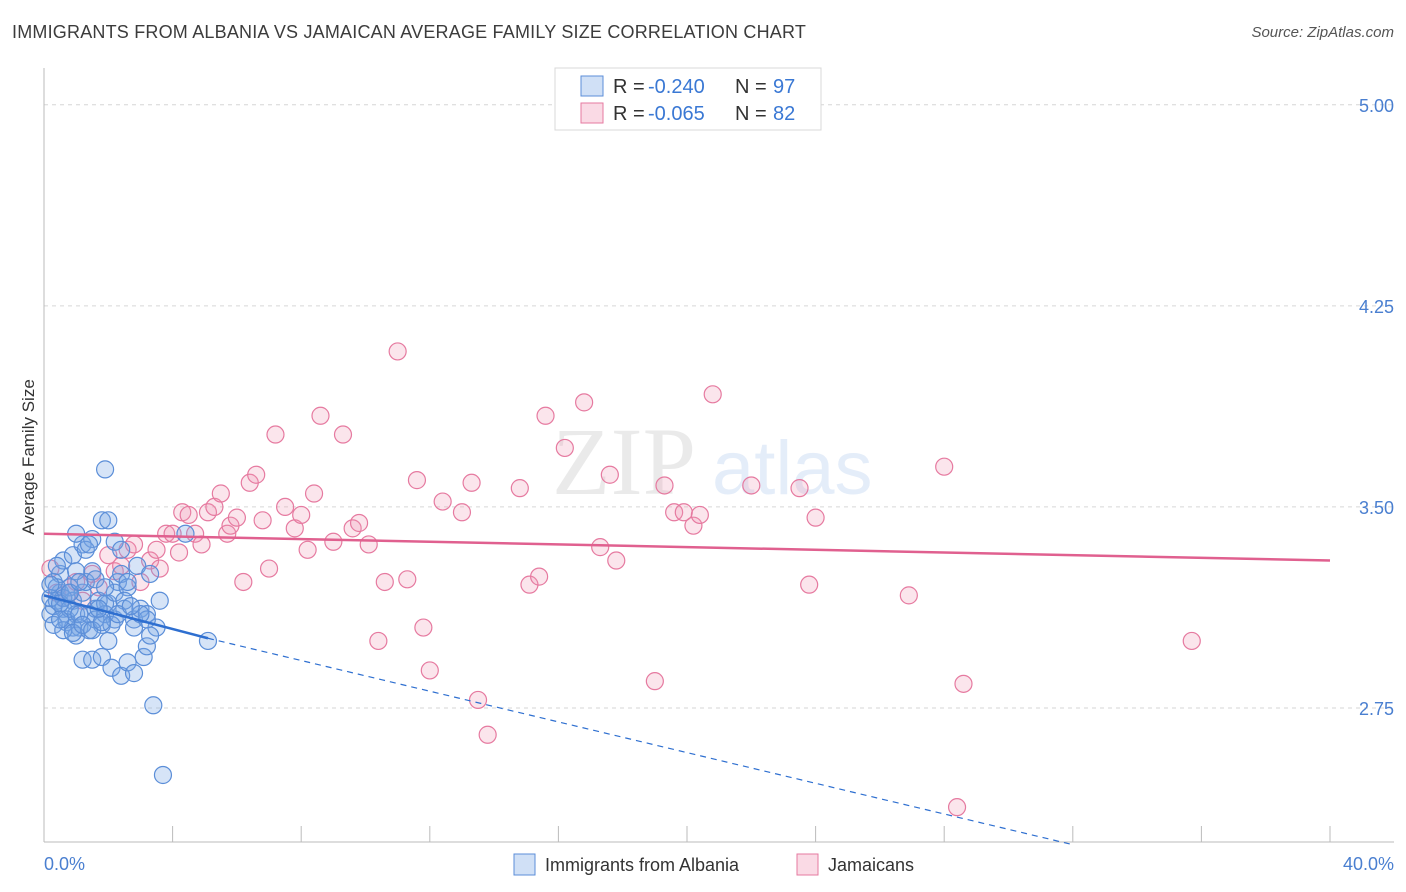 The image size is (1406, 892). What do you see at coordinates (784, 114) in the screenshot?
I see `legend-n-value-2: 82` at bounding box center [784, 114].